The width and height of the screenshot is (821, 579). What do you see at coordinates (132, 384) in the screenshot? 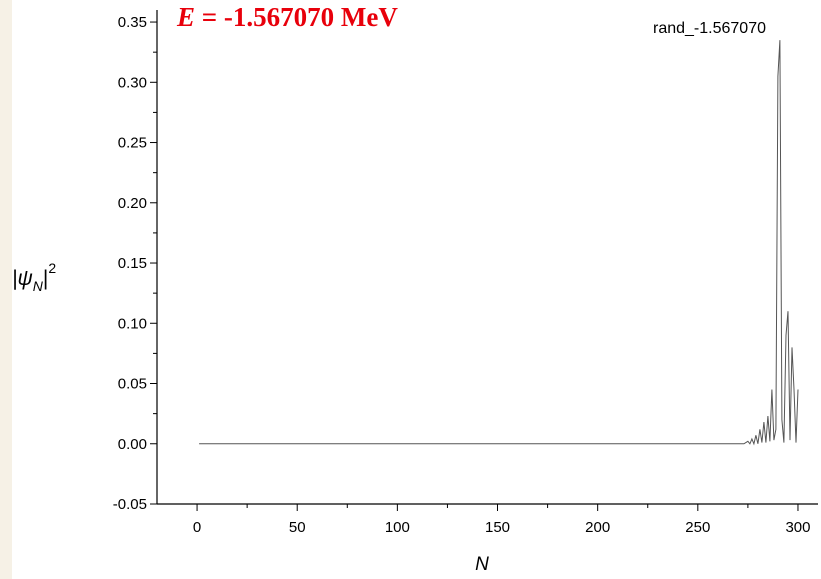
I see `y-tick-label: 0.05` at bounding box center [132, 384].